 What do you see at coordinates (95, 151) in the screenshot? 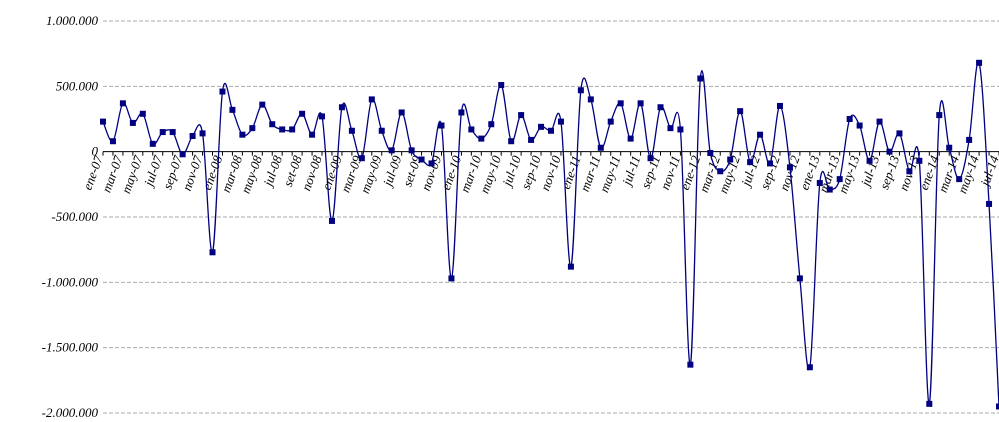
I see `y-tick-label: 0` at bounding box center [95, 151].